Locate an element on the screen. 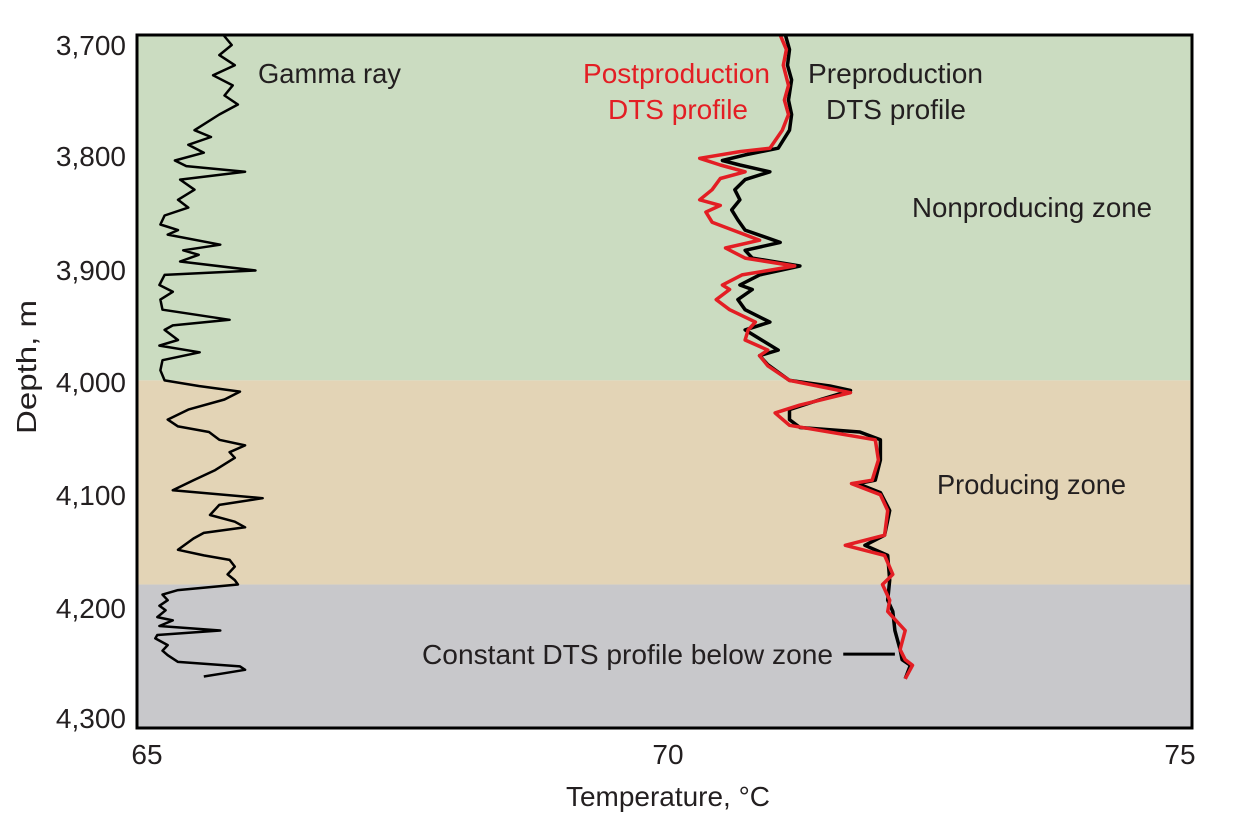 This screenshot has height=823, width=1234. postproduction-label-line2: DTS profile is located at coordinates (678, 109).